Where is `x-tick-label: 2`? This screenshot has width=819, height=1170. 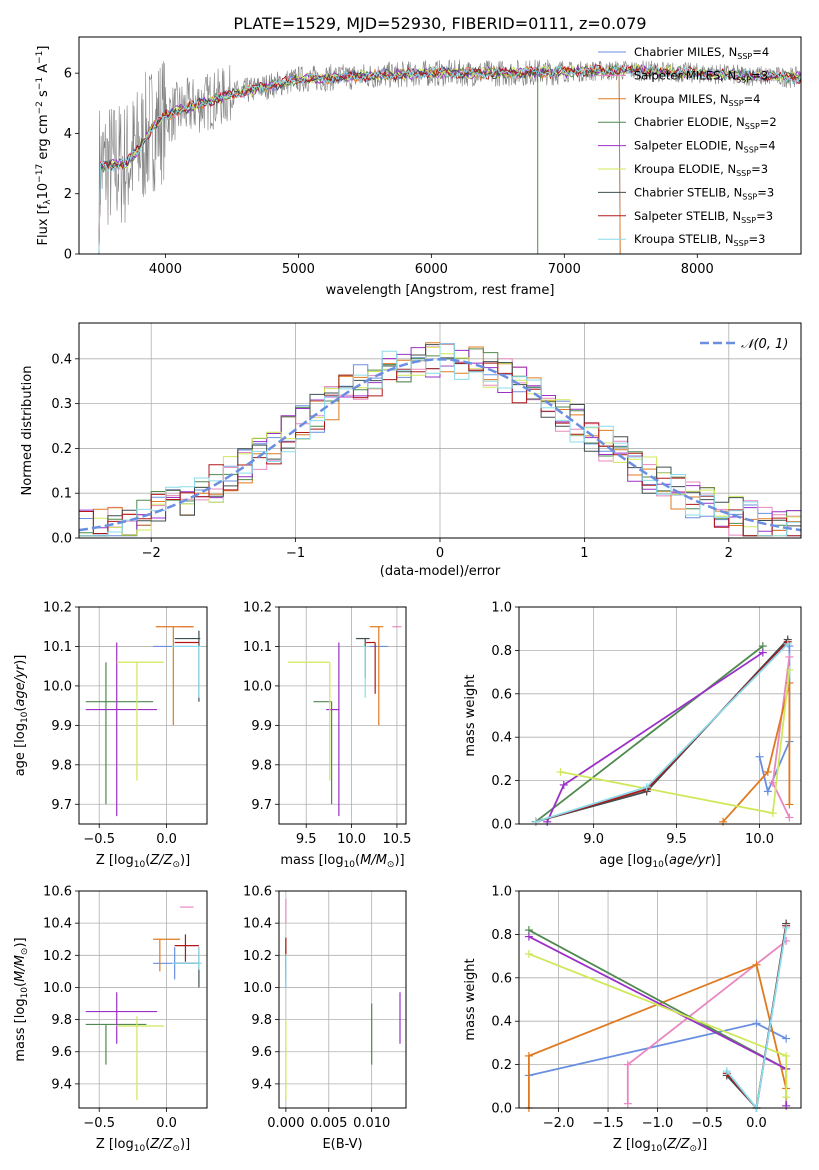
x-tick-label: 2 is located at coordinates (729, 553).